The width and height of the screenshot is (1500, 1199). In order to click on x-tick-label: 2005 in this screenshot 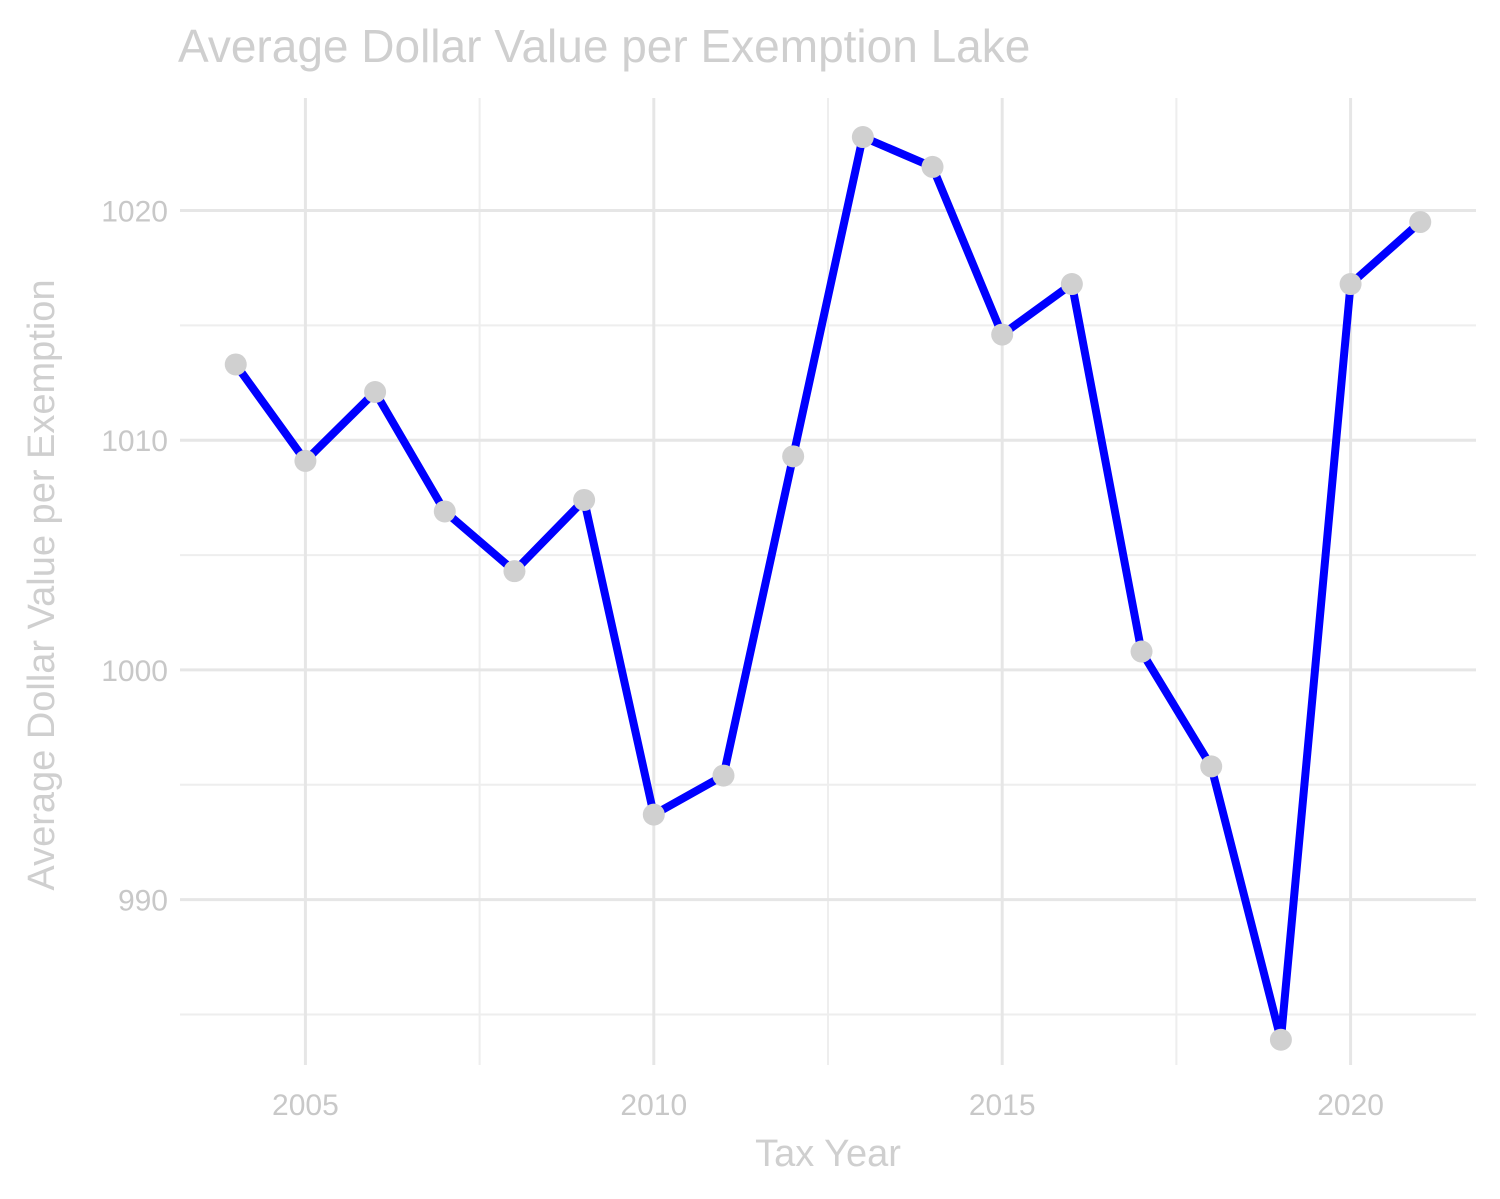, I will do `click(305, 1105)`.